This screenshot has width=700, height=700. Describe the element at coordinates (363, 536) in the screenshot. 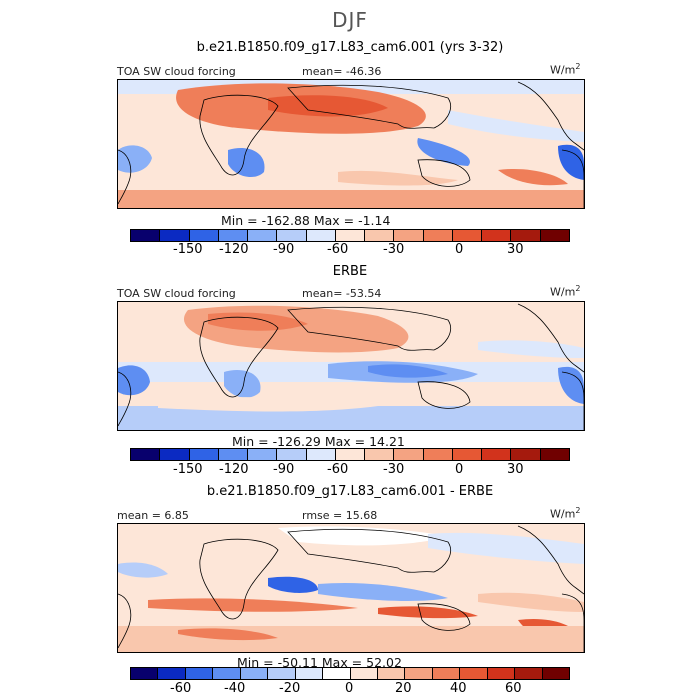

I see `panel3-asia-neutral` at that location.